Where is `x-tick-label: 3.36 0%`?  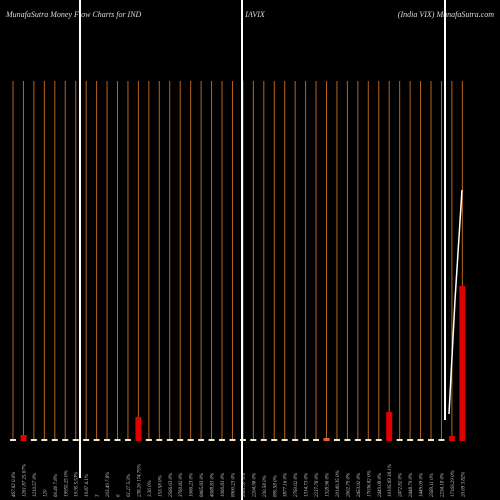
x-tick-label: 3.36 0% is located at coordinates (150, 488).